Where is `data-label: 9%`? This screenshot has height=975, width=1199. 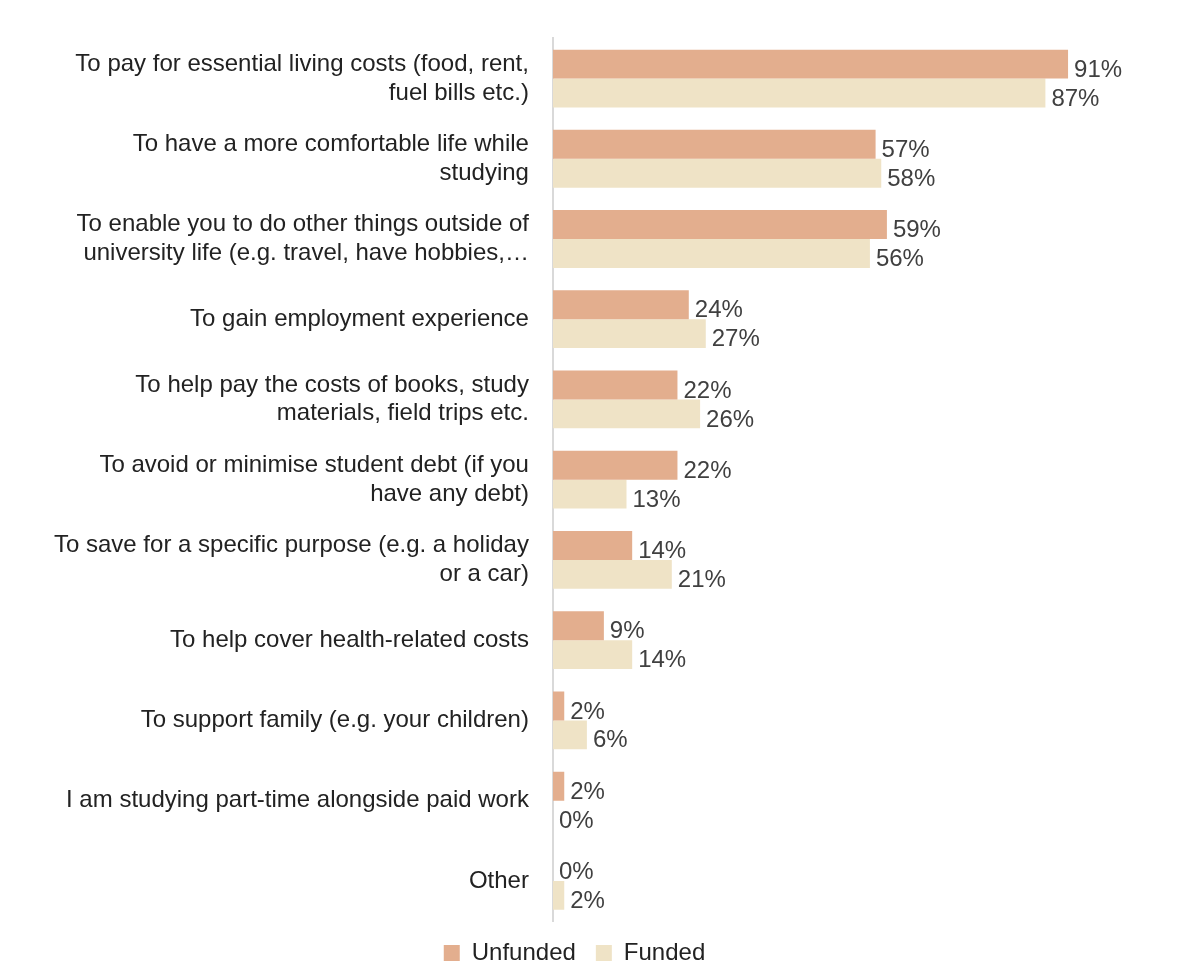
data-label: 9% is located at coordinates (627, 630).